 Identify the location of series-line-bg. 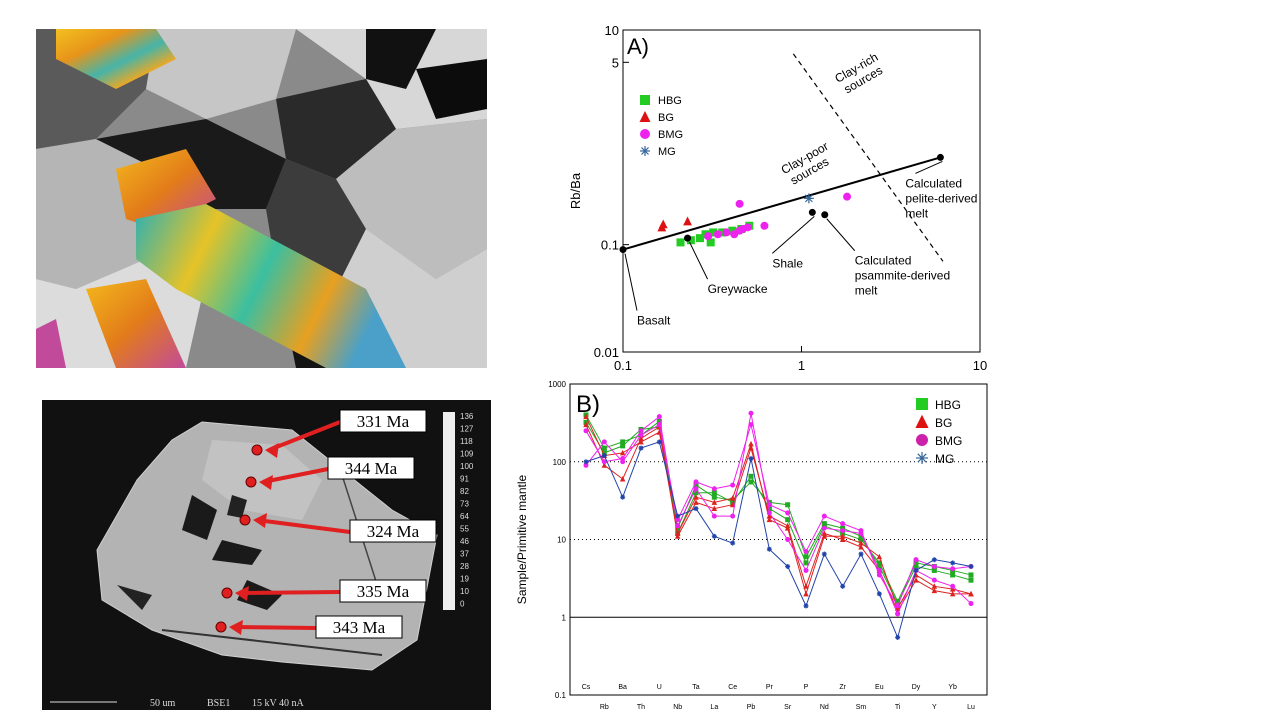
(778, 518).